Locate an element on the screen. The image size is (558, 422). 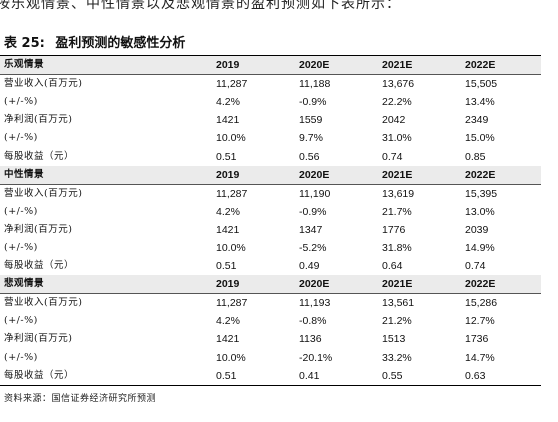
cell-value: 15,286 is located at coordinates (481, 303).